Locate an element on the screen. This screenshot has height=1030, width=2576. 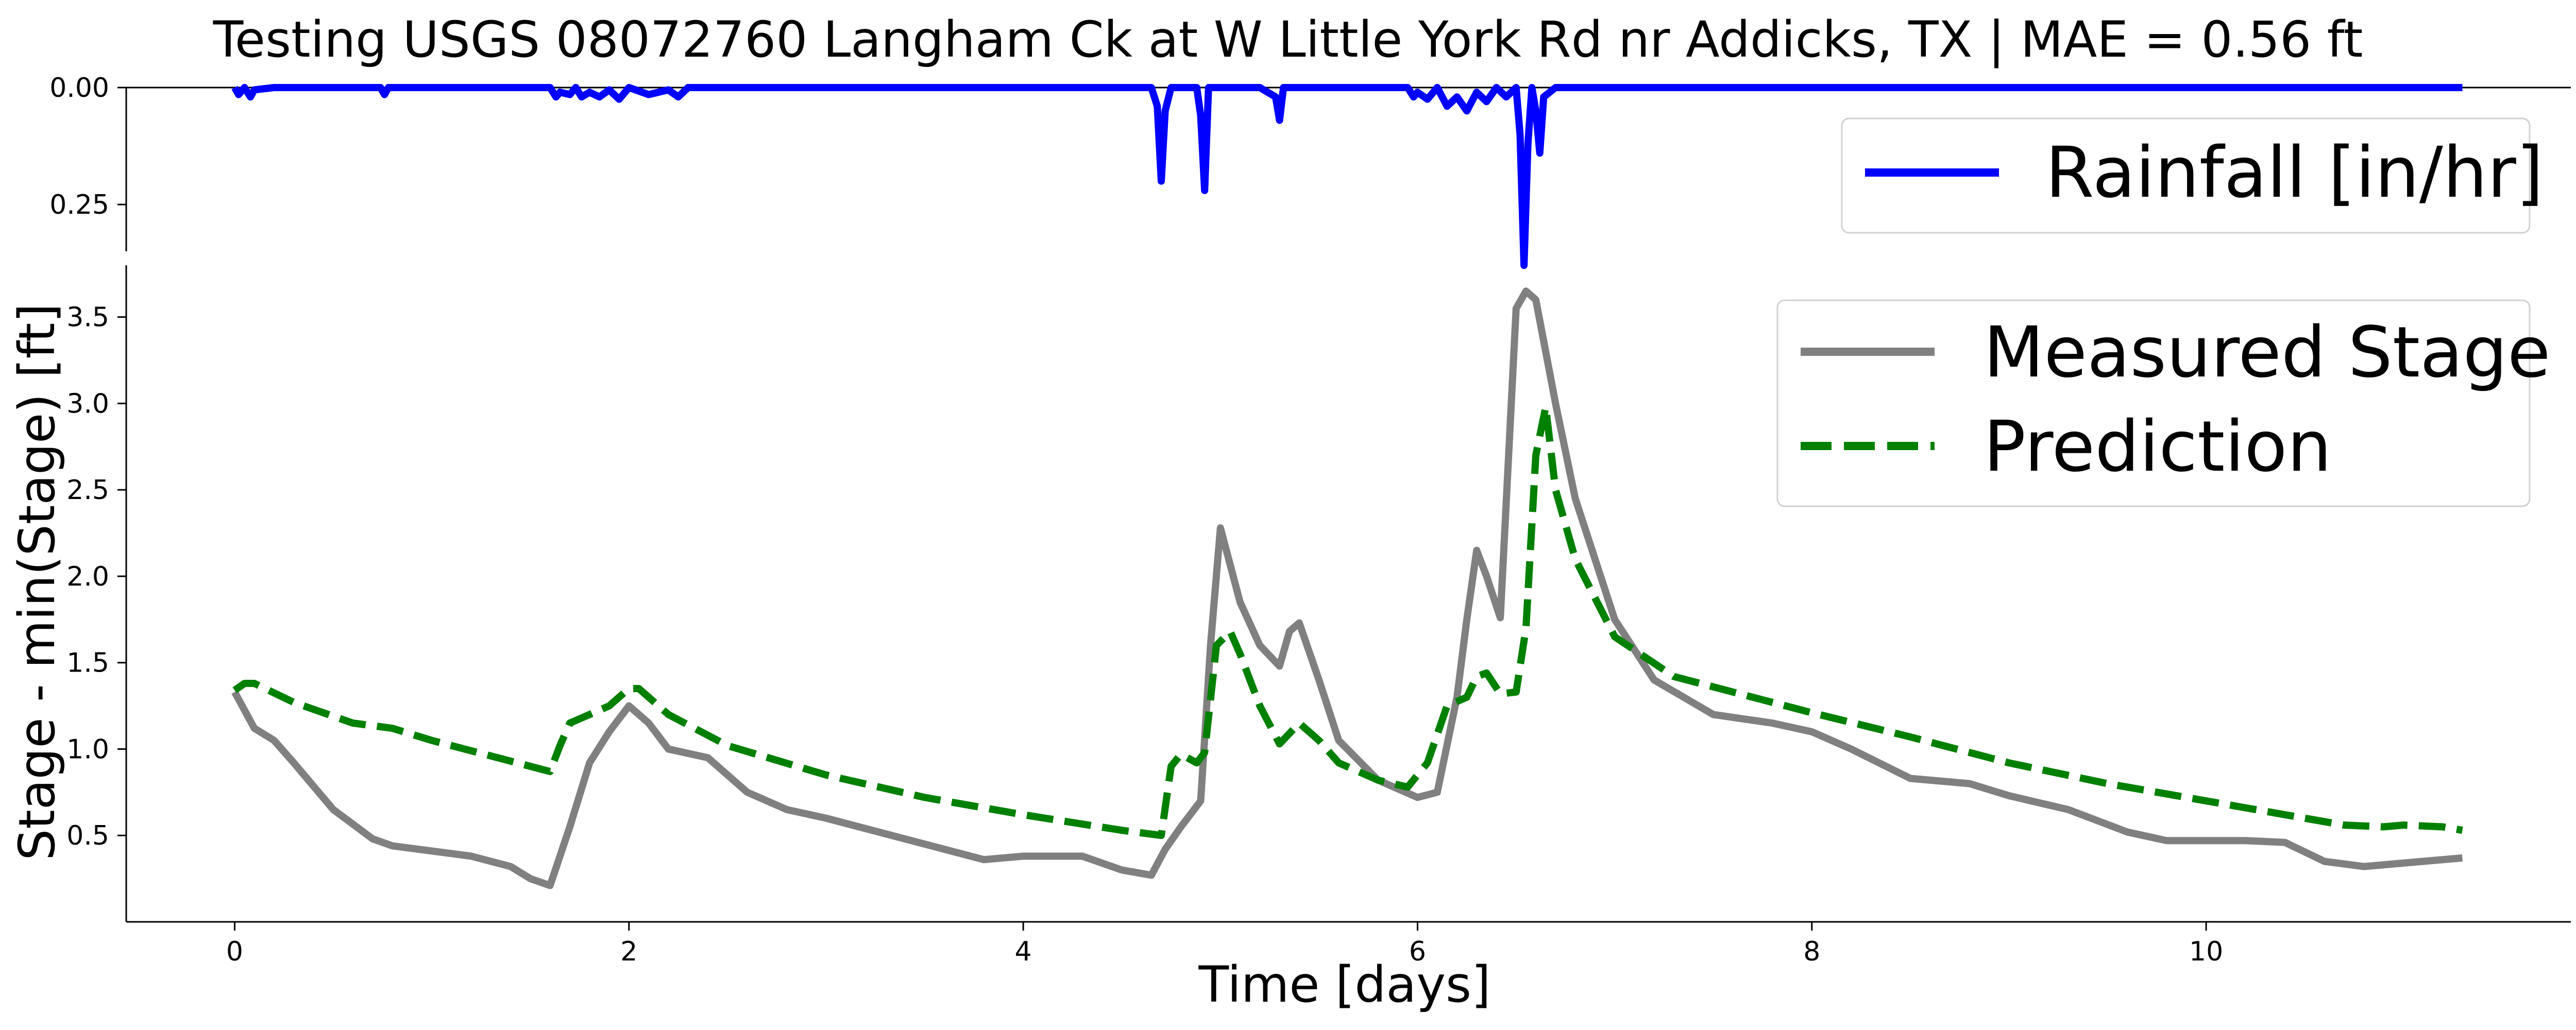
x-tick-label: 8 is located at coordinates (1811, 952).